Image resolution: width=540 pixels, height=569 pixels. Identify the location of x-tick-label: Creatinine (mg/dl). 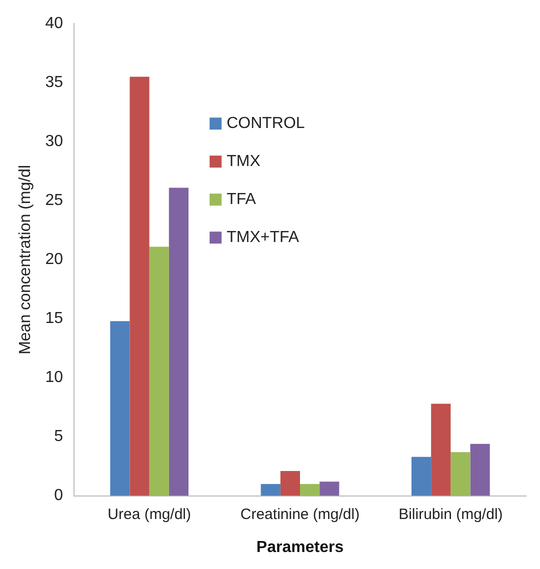
(300, 514).